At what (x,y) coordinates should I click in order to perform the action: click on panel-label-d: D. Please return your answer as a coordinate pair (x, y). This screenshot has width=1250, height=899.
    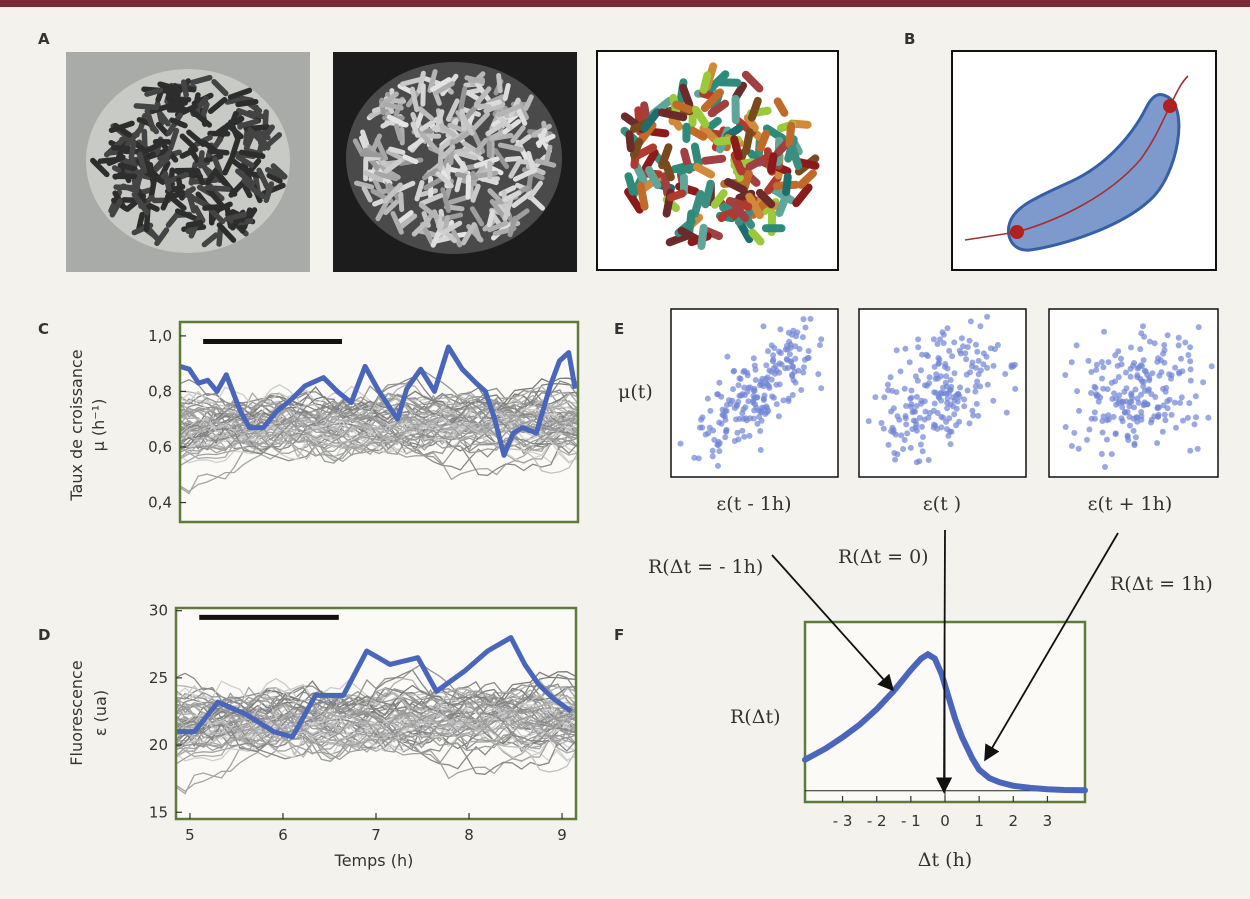
    Looking at the image, I should click on (44, 635).